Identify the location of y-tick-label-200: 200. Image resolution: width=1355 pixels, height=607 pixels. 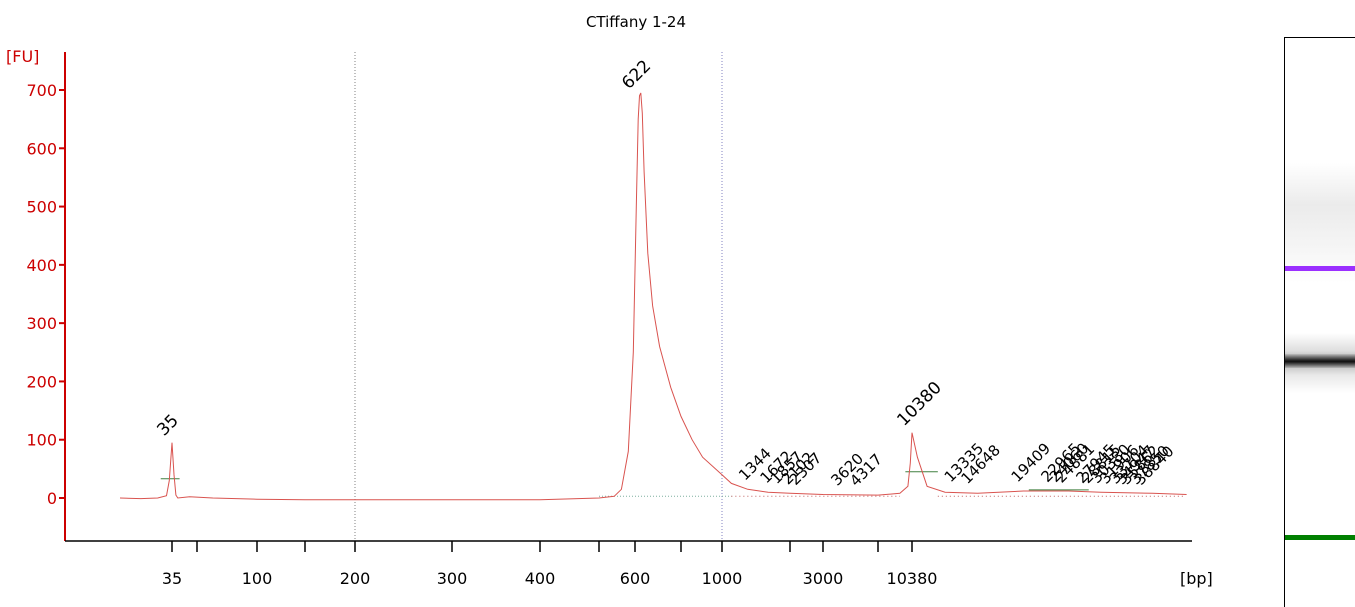
(41, 381).